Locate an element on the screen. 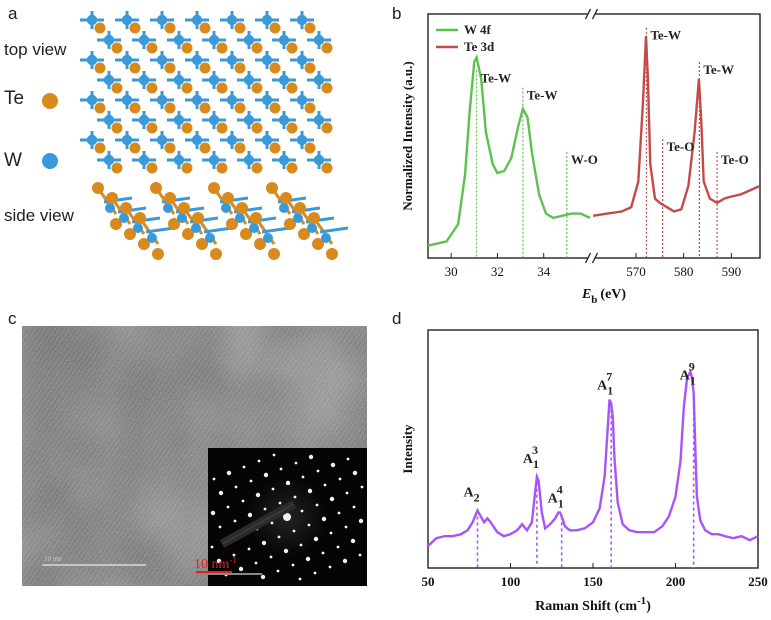 The image size is (771, 620). peak-label: A17 is located at coordinates (605, 384).